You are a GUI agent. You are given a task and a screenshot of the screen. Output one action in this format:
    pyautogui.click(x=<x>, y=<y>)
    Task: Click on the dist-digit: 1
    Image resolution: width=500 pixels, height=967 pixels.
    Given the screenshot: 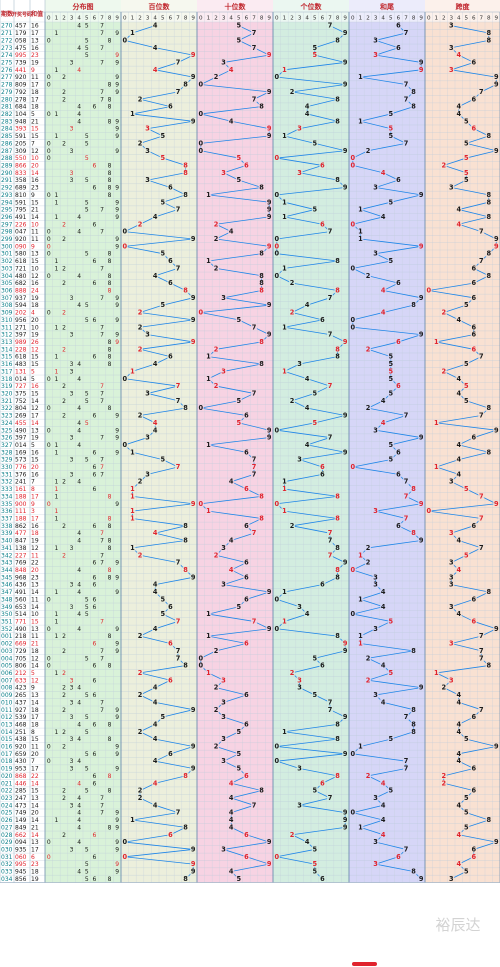 What is the action you would take?
    pyautogui.click(x=56, y=379)
    